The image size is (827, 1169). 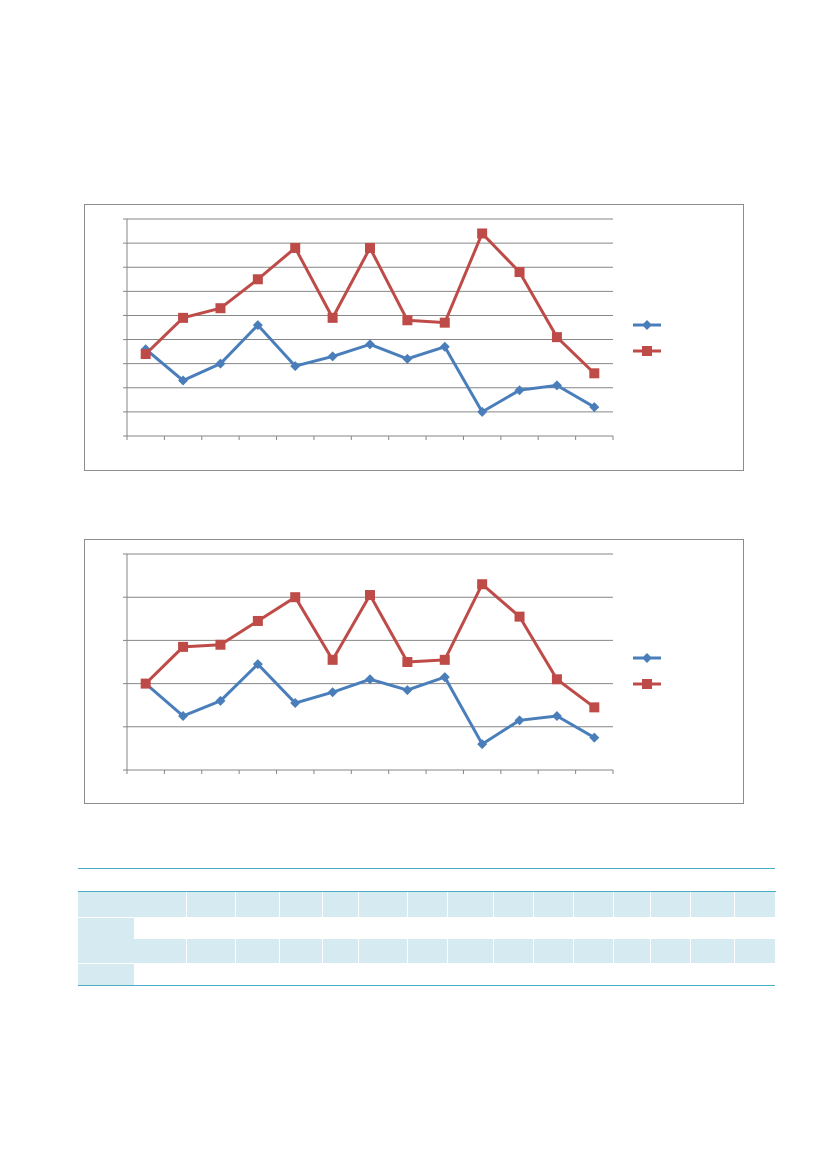 I want to click on chart-2-series-2-line, so click(x=370, y=645).